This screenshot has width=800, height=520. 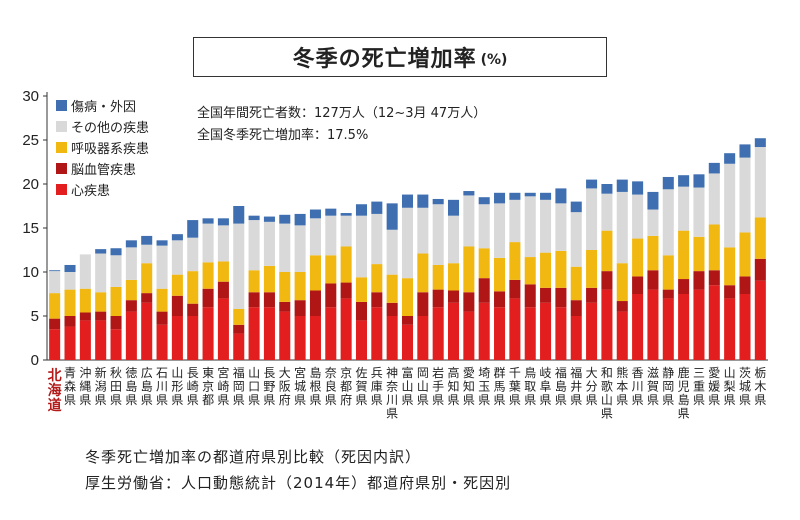 I want to click on category-label: 山形県, so click(x=177, y=386).